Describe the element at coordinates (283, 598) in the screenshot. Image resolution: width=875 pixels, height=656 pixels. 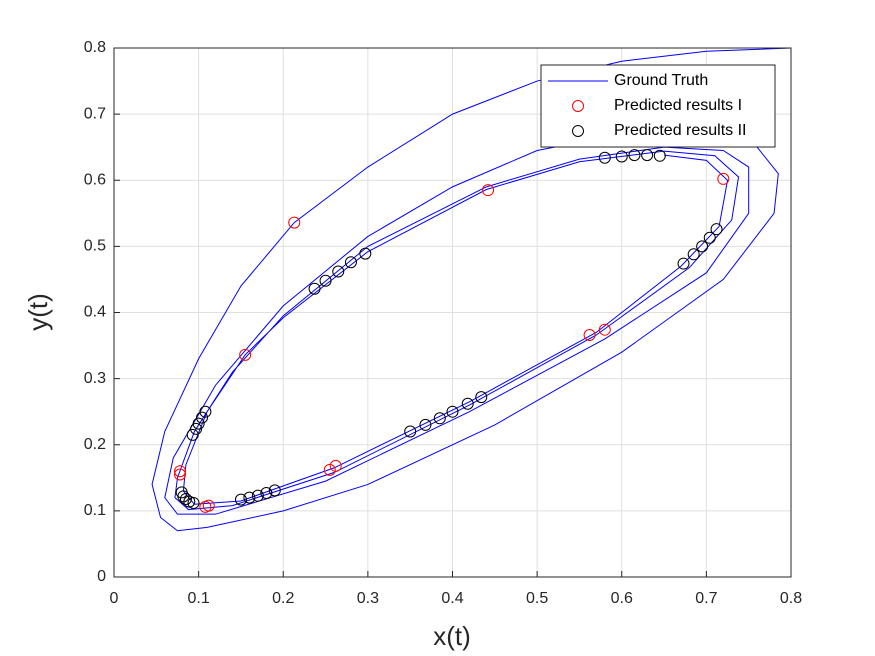
I see `x-tick-label: 0.2` at that location.